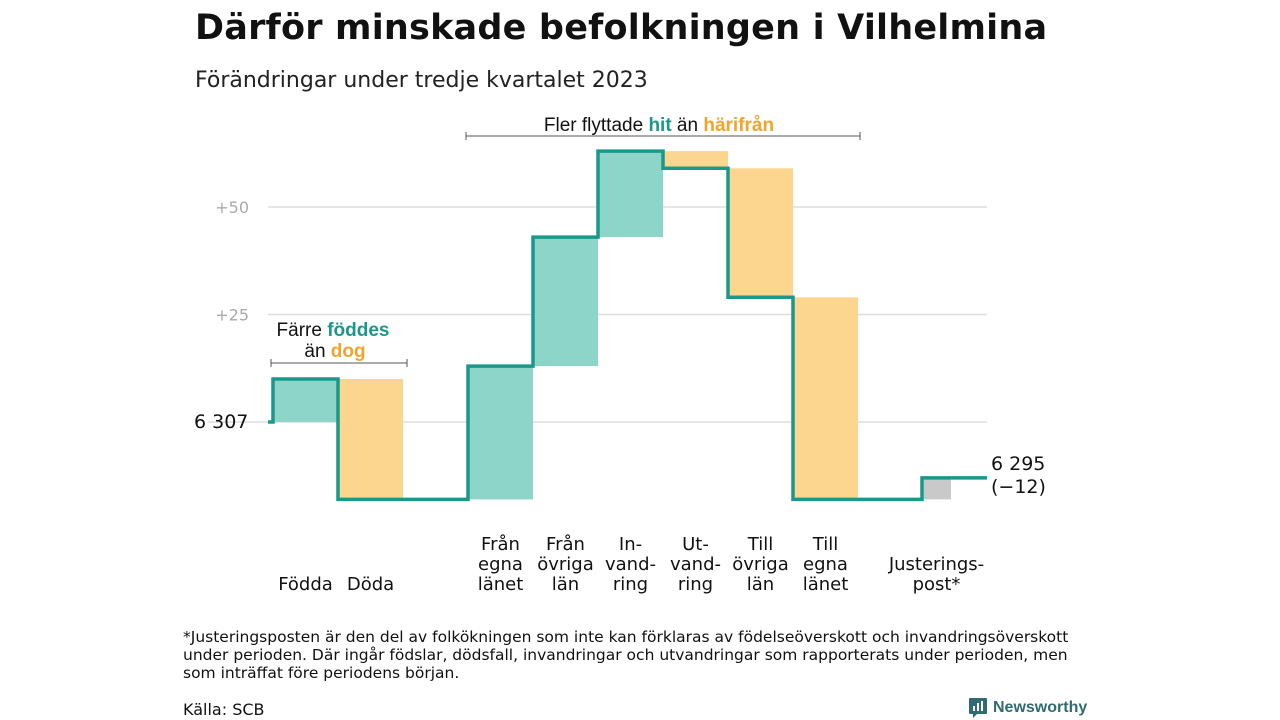  Describe the element at coordinates (232, 315) in the screenshot. I see `y-tick-label: +25` at that location.